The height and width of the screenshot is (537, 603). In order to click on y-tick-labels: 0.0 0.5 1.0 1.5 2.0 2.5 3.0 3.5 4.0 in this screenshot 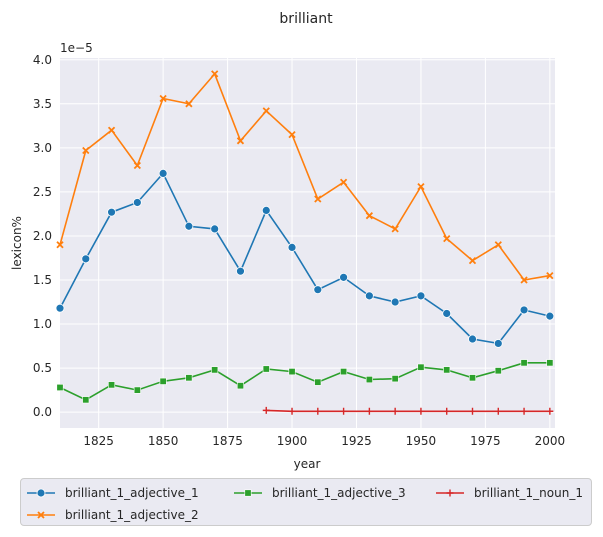, I will do `click(42, 236)`.